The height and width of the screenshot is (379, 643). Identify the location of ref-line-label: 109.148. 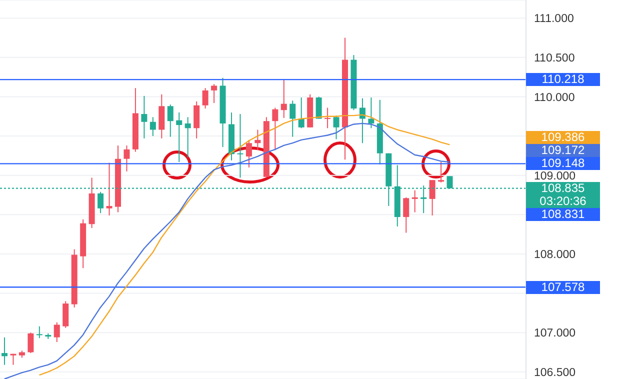
(563, 163).